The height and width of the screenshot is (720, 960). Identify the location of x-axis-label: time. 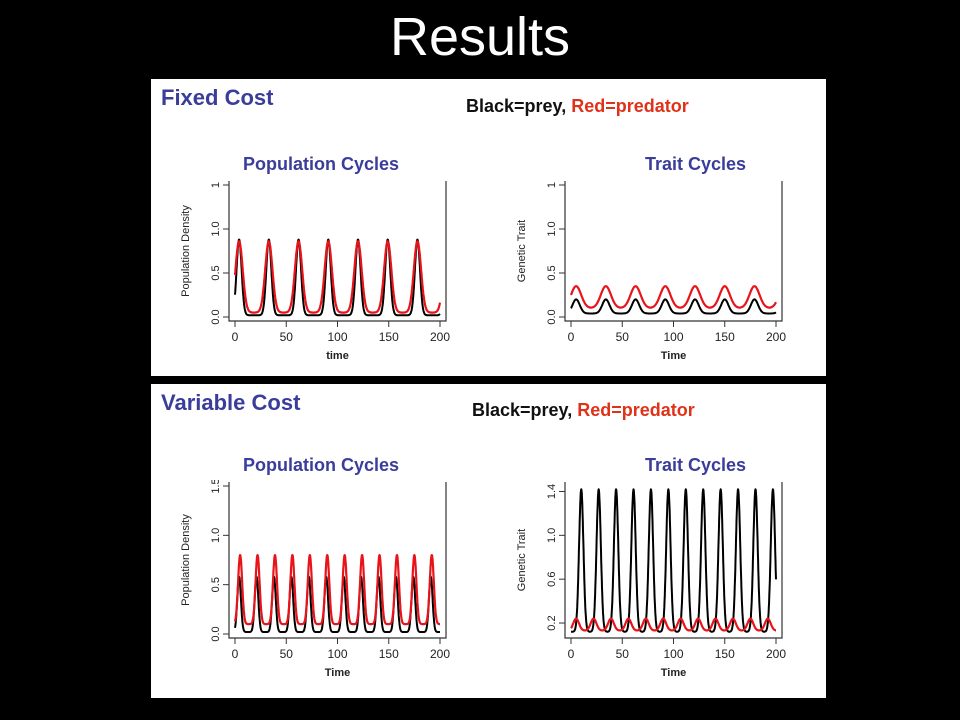
(337, 356).